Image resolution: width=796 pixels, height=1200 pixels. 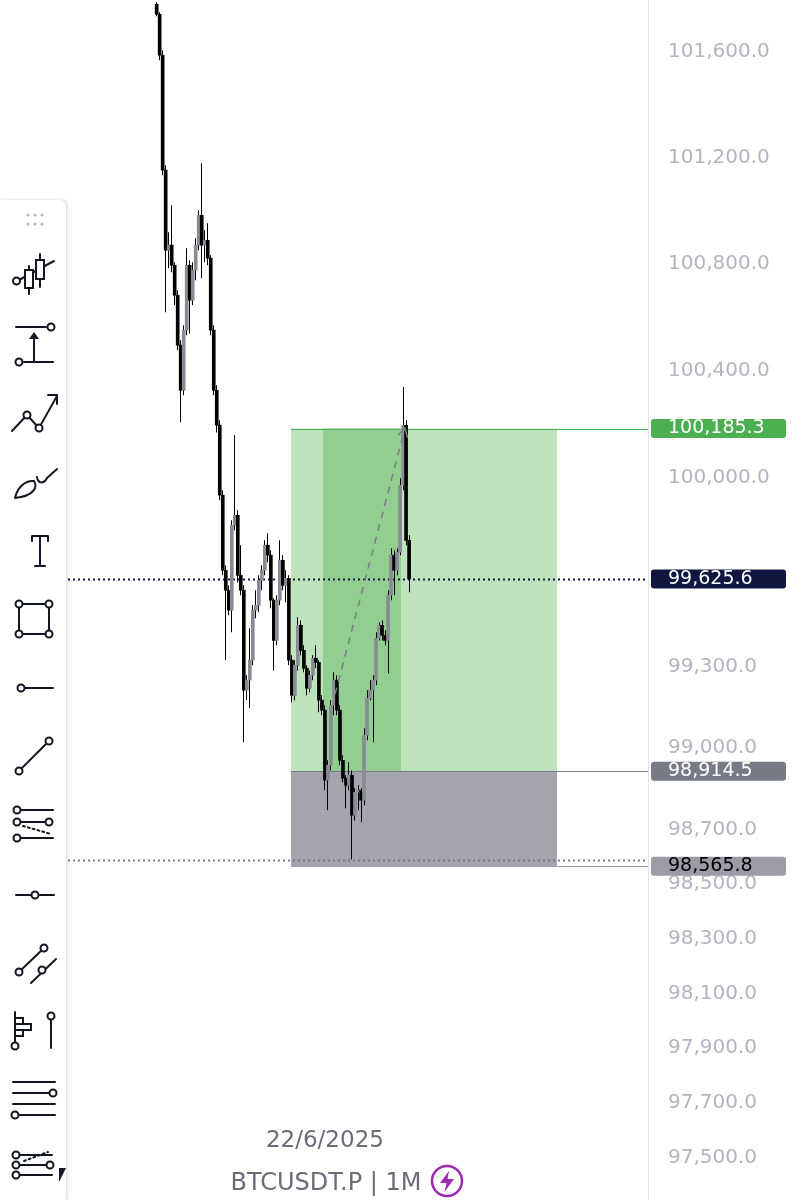 I want to click on y-tick-label: 97,900.0, so click(x=713, y=1046).